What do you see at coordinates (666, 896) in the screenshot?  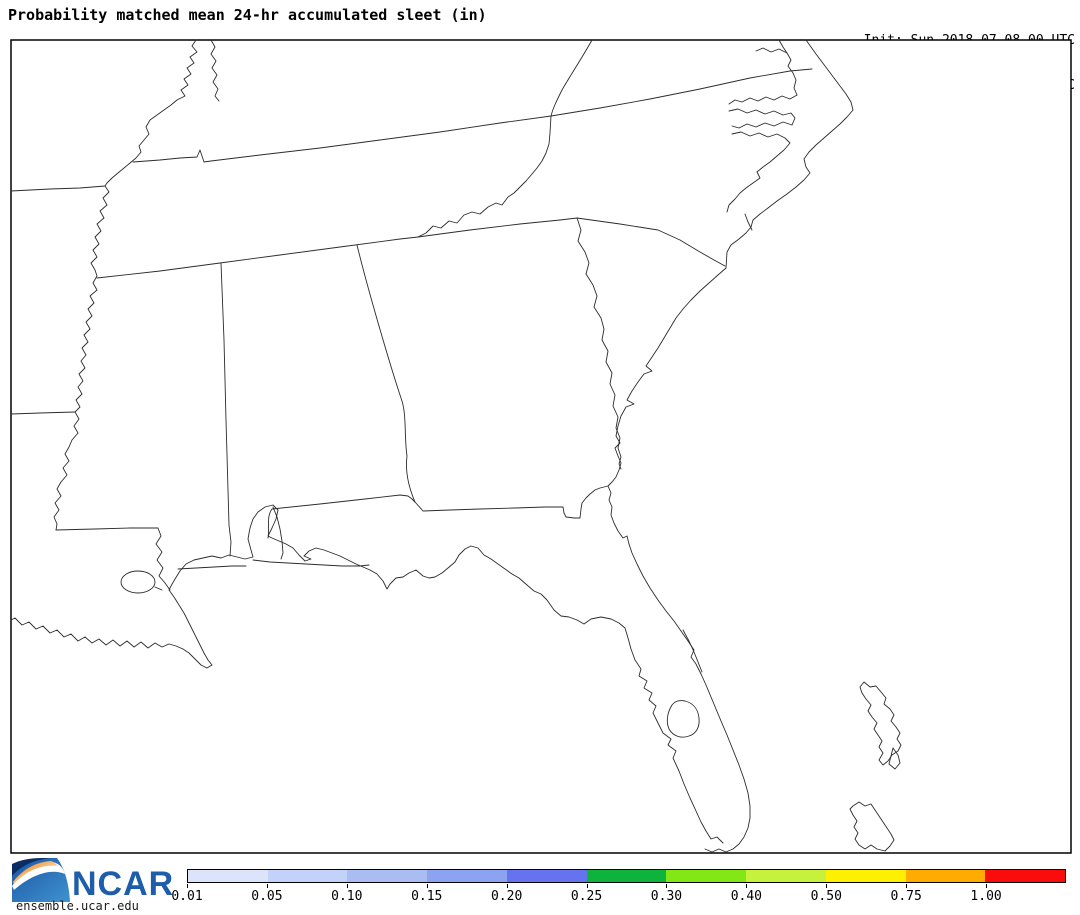 I see `colorbar-tick-label: 0.30` at bounding box center [666, 896].